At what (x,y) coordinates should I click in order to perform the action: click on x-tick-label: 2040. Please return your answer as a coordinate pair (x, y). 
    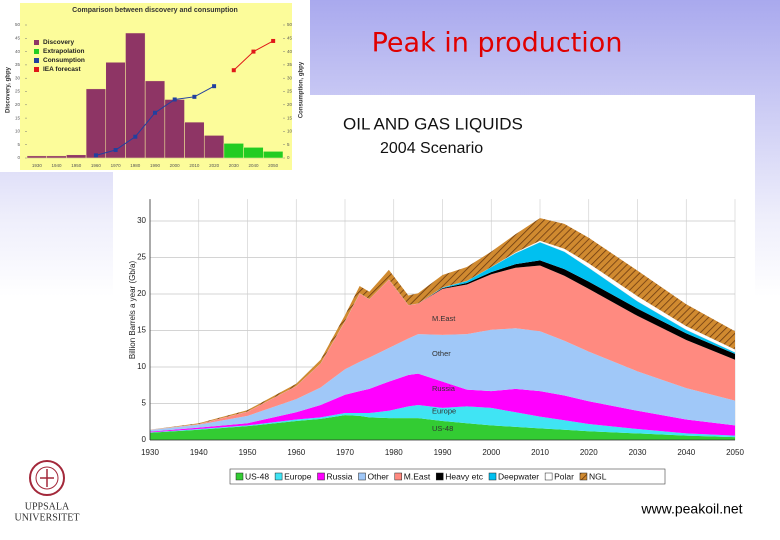
    Looking at the image, I should click on (253, 165).